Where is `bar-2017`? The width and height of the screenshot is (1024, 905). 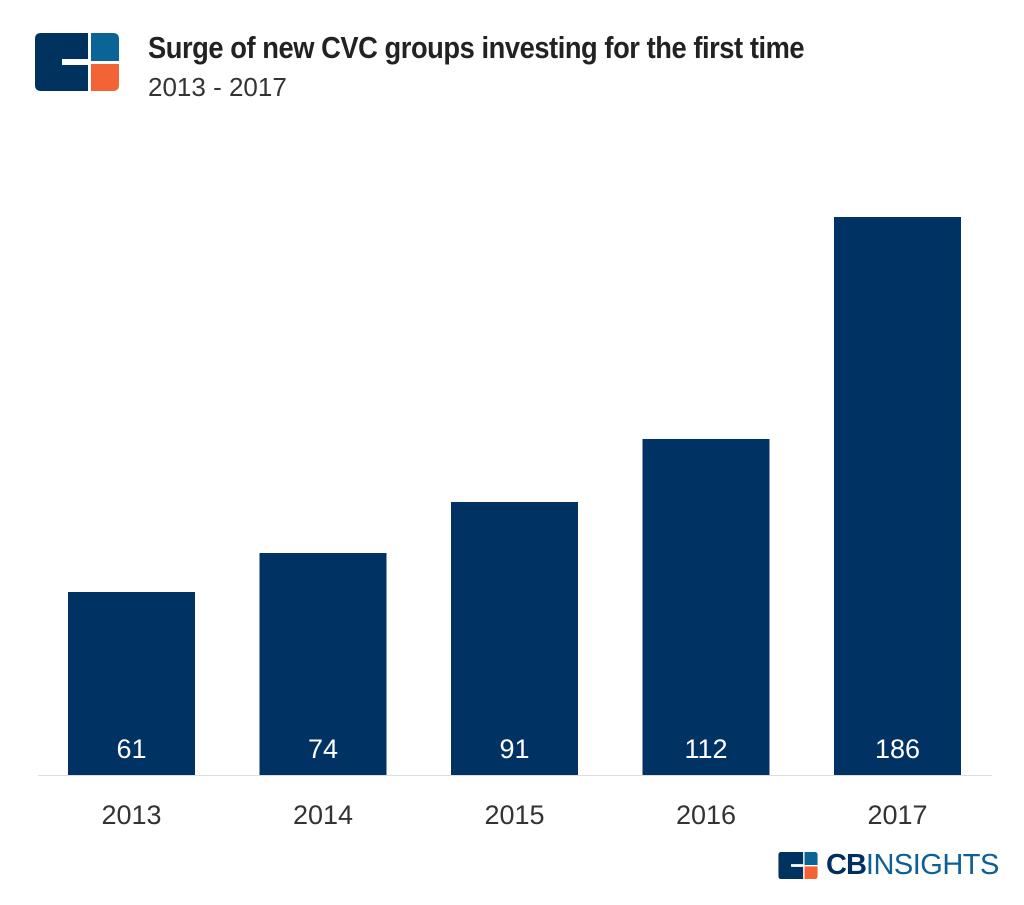
bar-2017 is located at coordinates (897, 496).